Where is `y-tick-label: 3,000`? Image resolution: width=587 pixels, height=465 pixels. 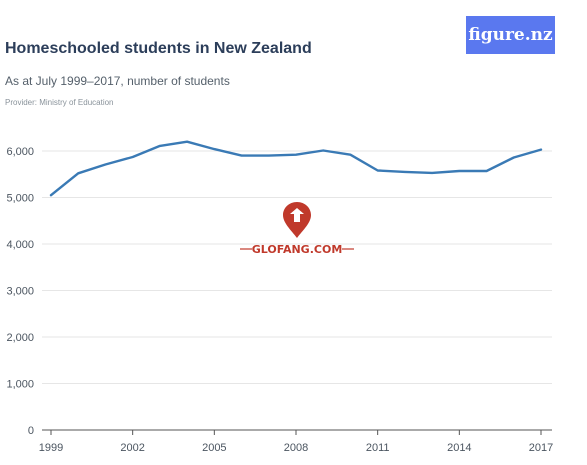 y-tick-label: 3,000 is located at coordinates (20, 292).